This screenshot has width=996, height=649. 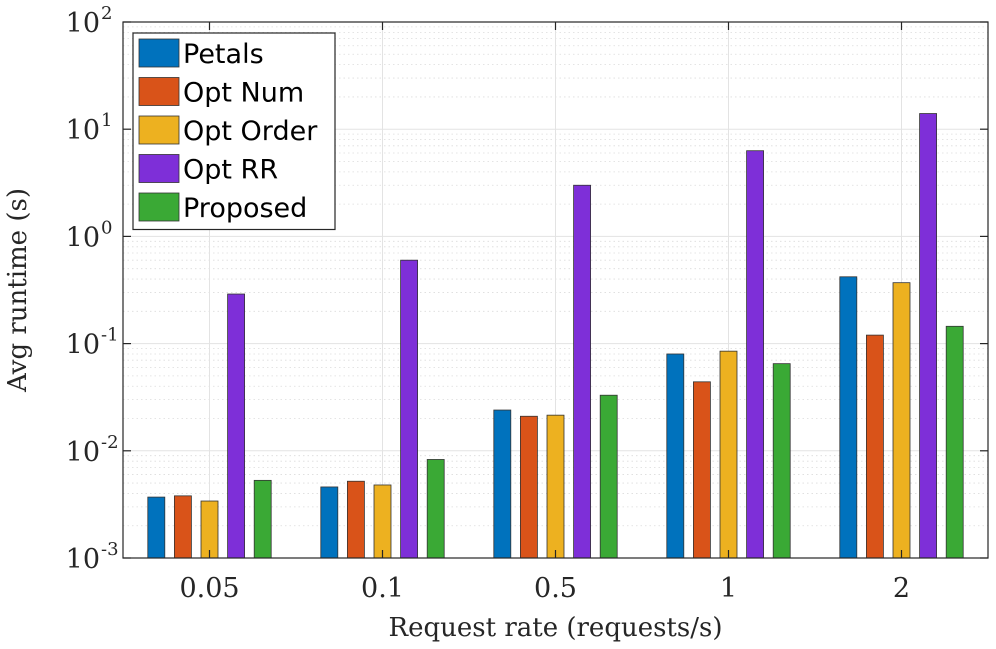 What do you see at coordinates (243, 93) in the screenshot?
I see `legend-label: Opt Num` at bounding box center [243, 93].